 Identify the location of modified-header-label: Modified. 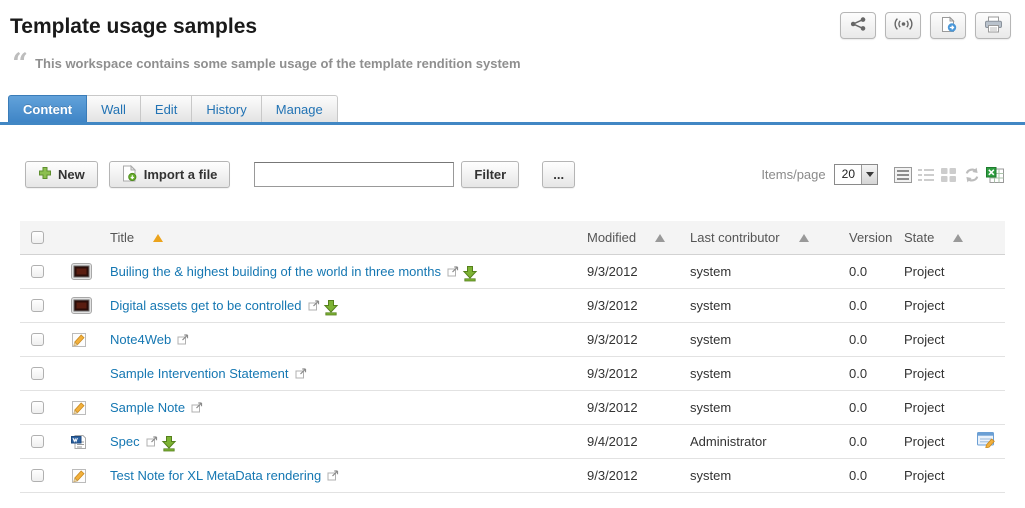
(612, 237).